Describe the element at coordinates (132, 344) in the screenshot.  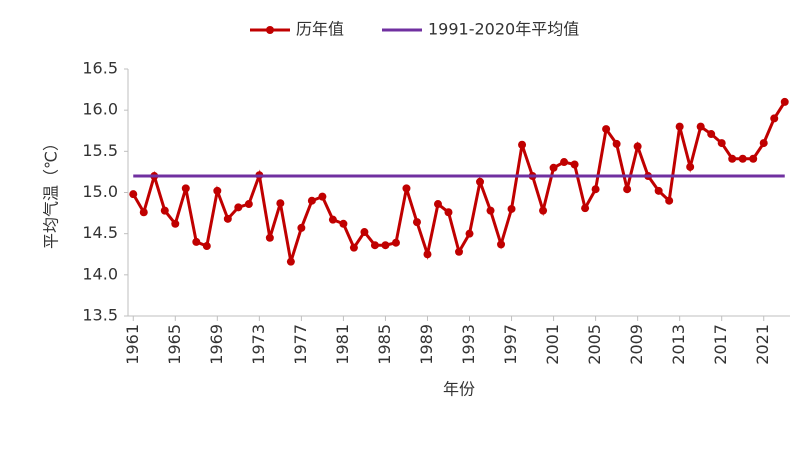
I see `x-tick-label: 1961` at that location.